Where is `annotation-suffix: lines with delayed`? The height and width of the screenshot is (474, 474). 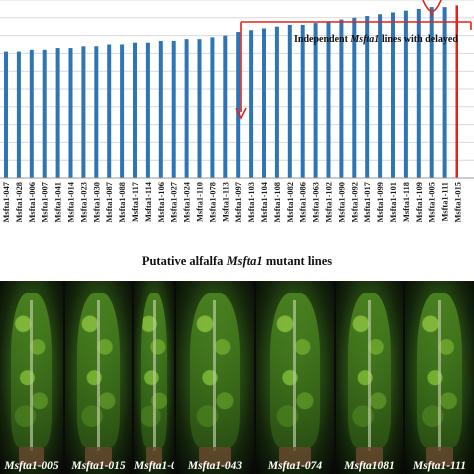
annotation-suffix: lines with delayed is located at coordinates (418, 39).